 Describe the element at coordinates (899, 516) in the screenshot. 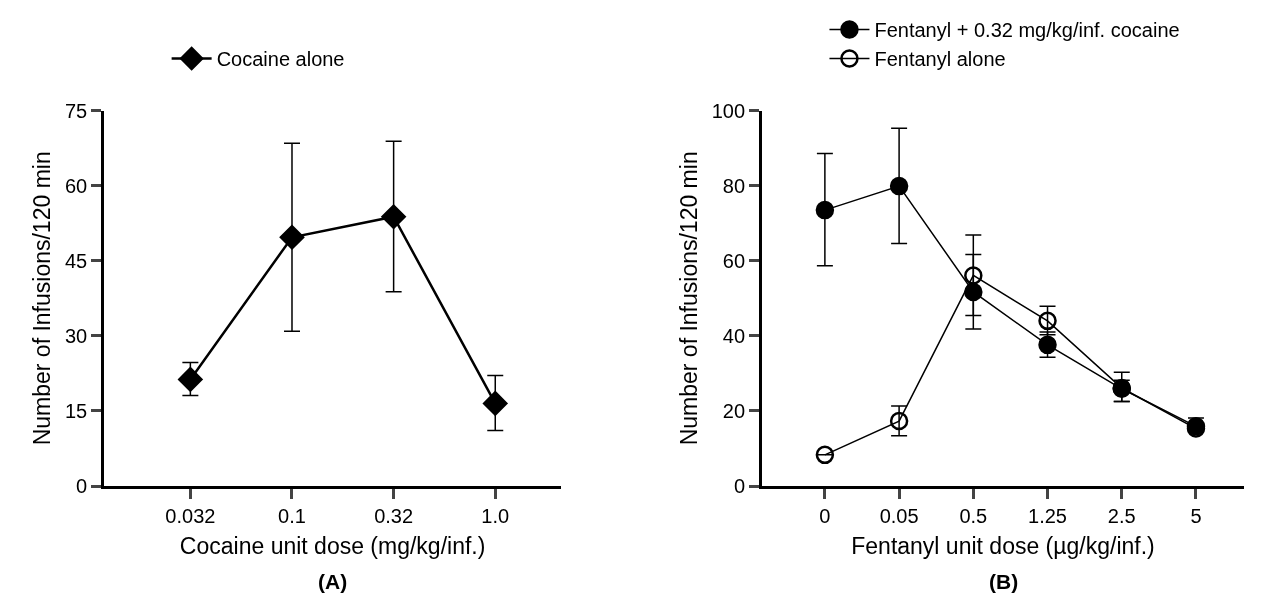

I see `x-tick-label: 0.05` at that location.